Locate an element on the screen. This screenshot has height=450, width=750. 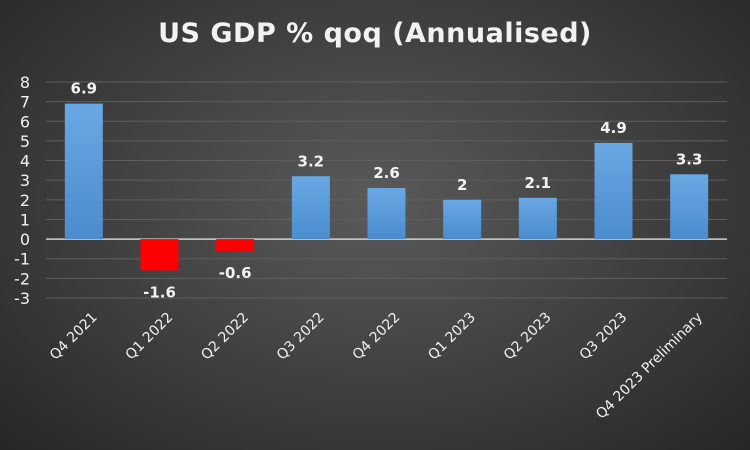
data-label: 6.9 is located at coordinates (84, 89).